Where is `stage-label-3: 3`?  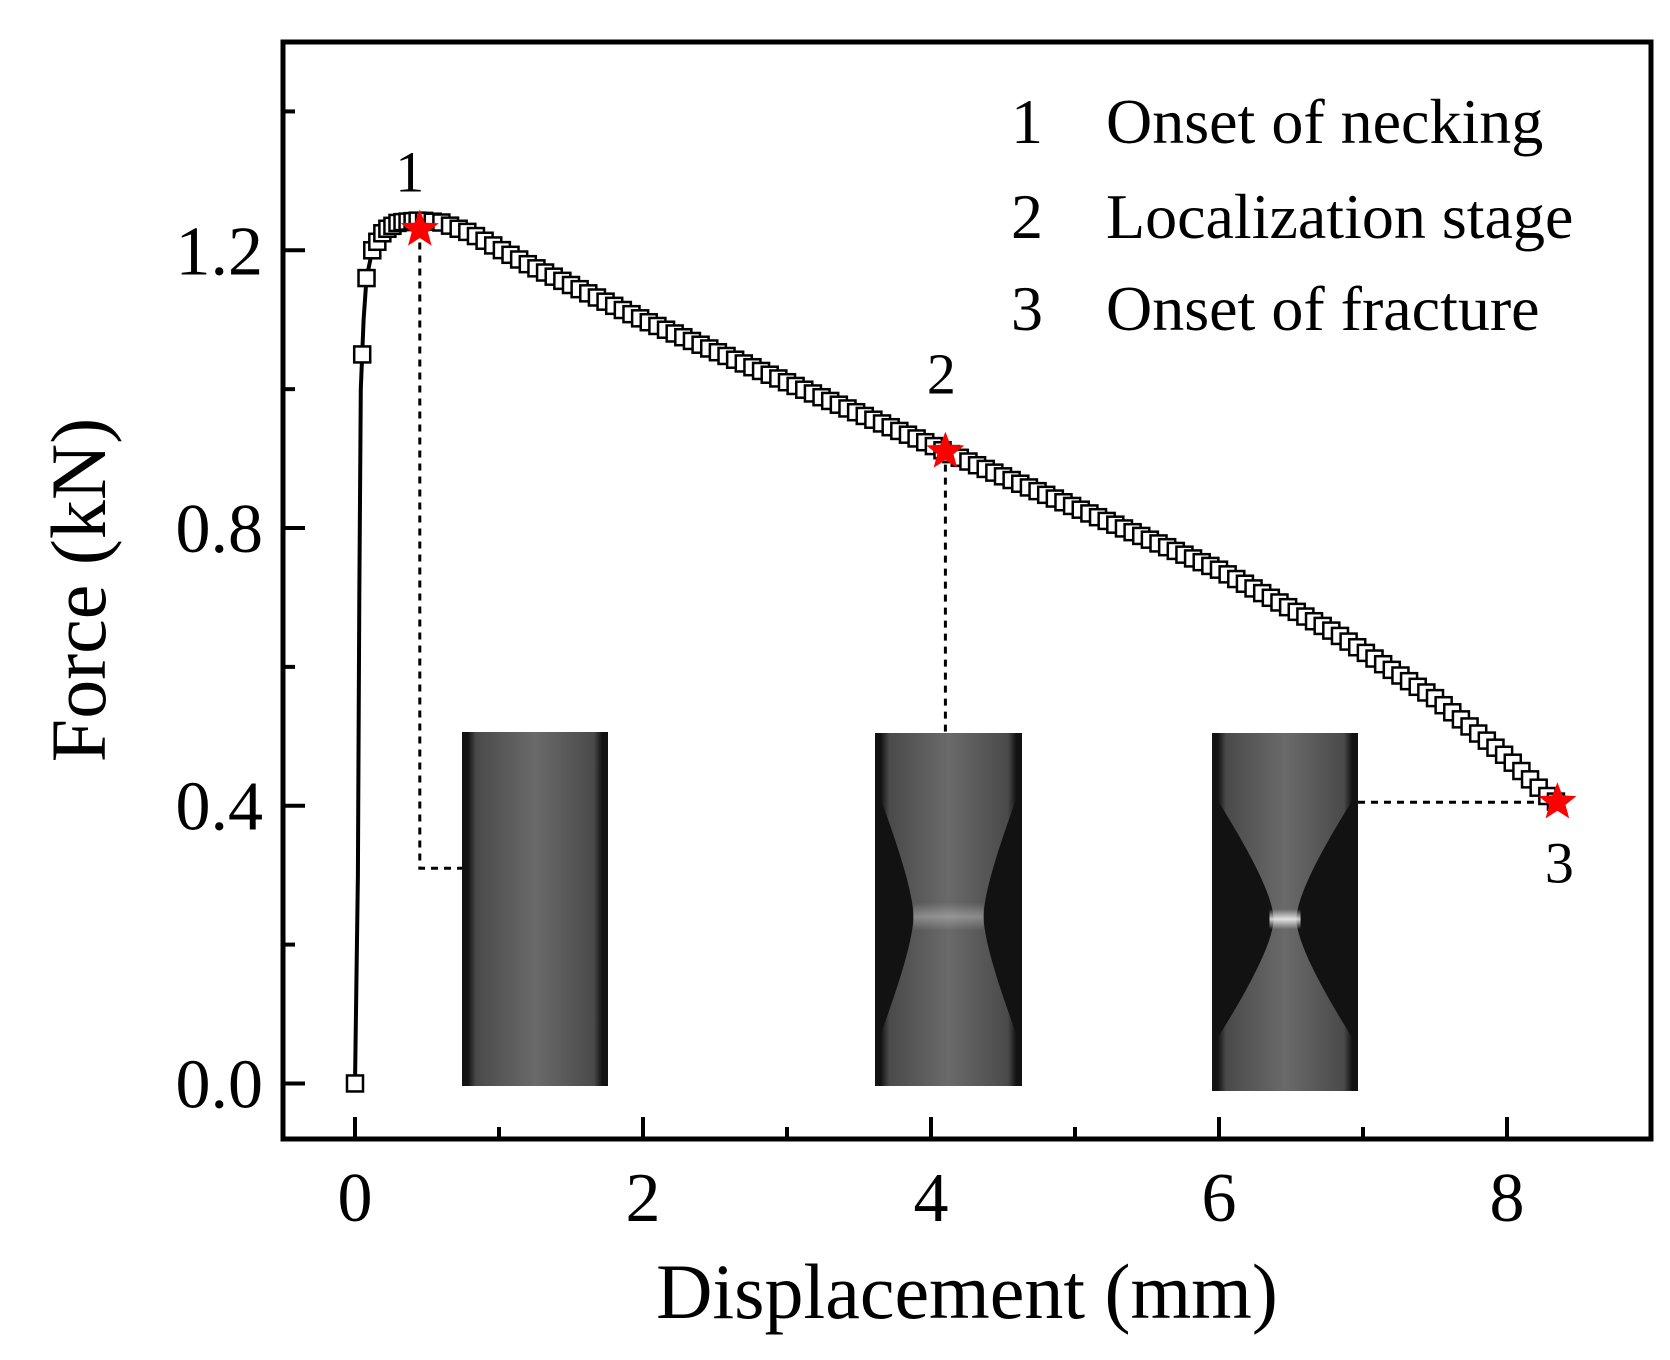
stage-label-3: 3 is located at coordinates (1559, 862).